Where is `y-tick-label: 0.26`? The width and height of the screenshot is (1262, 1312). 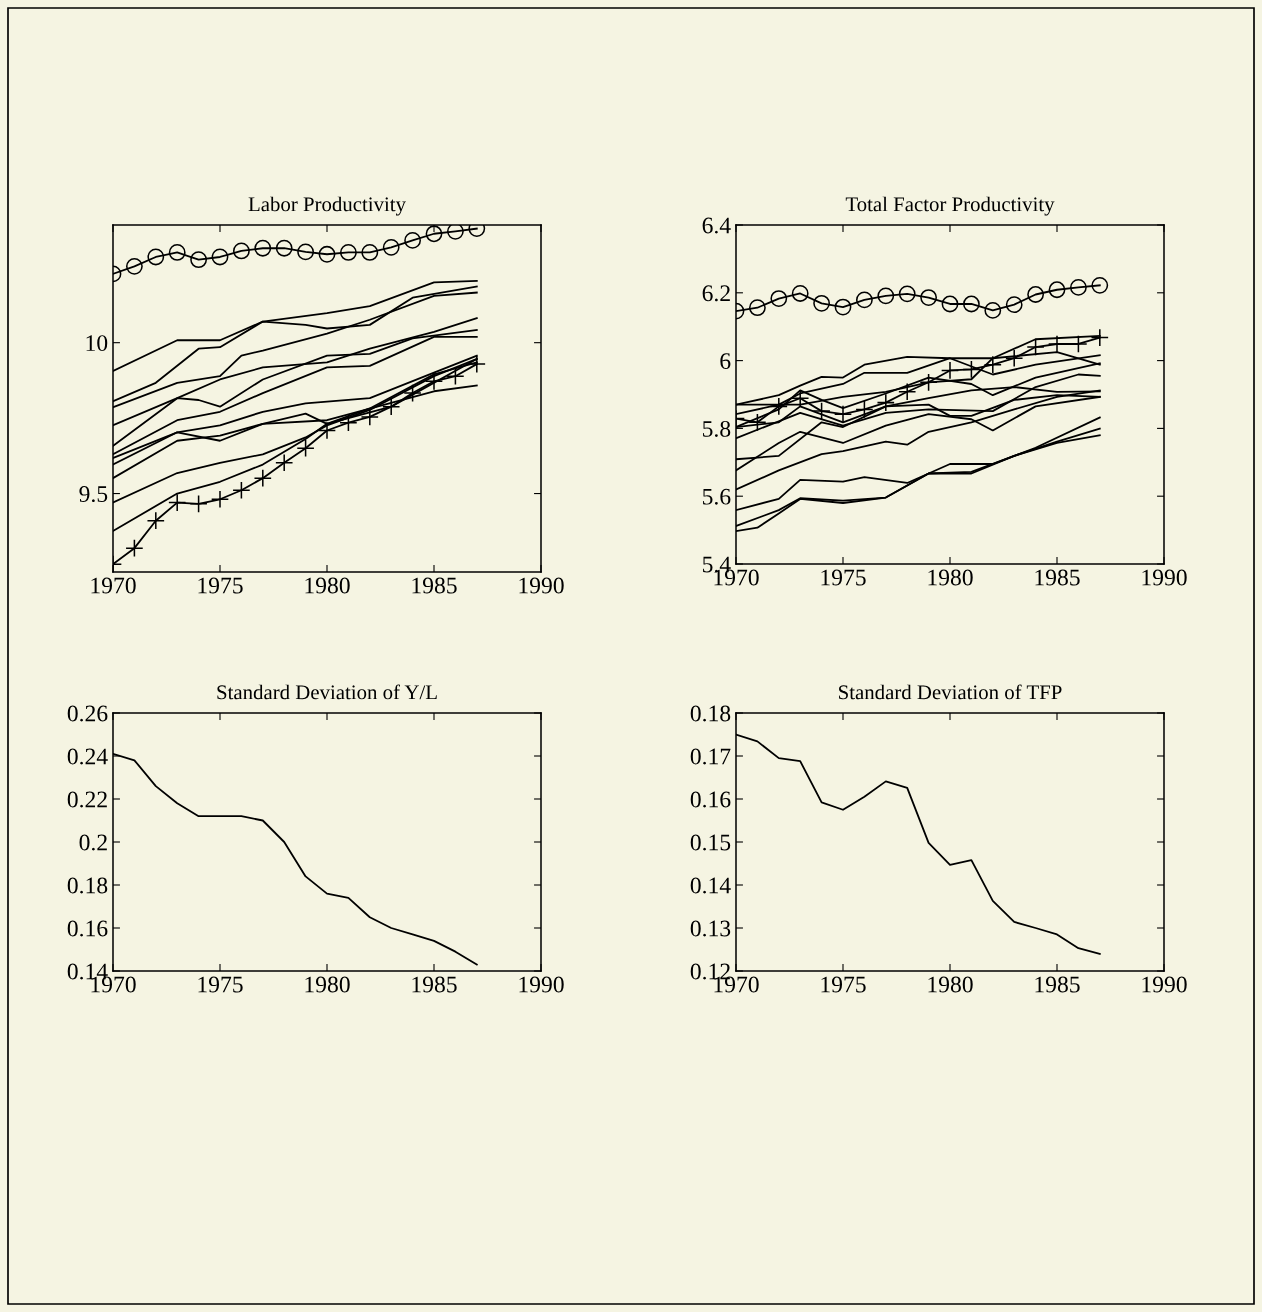 y-tick-label: 0.26 is located at coordinates (87, 713).